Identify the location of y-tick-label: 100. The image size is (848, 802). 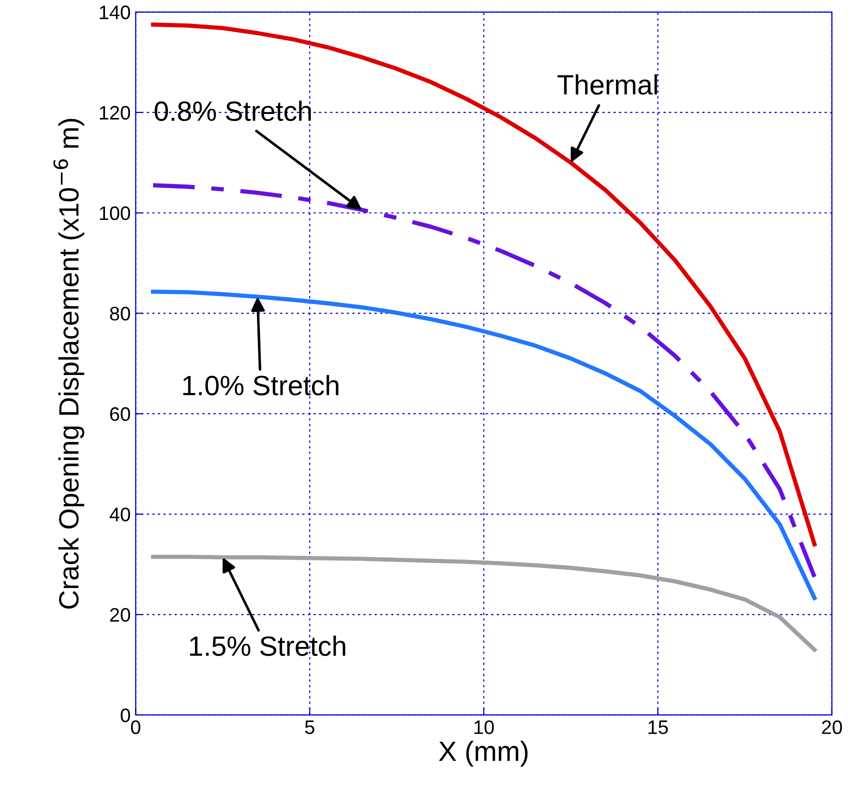
(115, 213).